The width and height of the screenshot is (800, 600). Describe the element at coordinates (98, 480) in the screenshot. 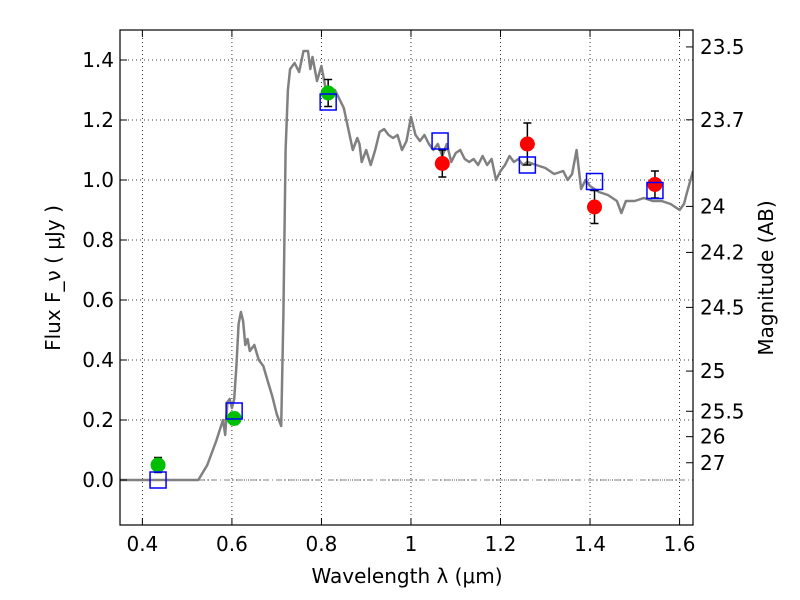

I see `y-tick-label: 0.0` at that location.